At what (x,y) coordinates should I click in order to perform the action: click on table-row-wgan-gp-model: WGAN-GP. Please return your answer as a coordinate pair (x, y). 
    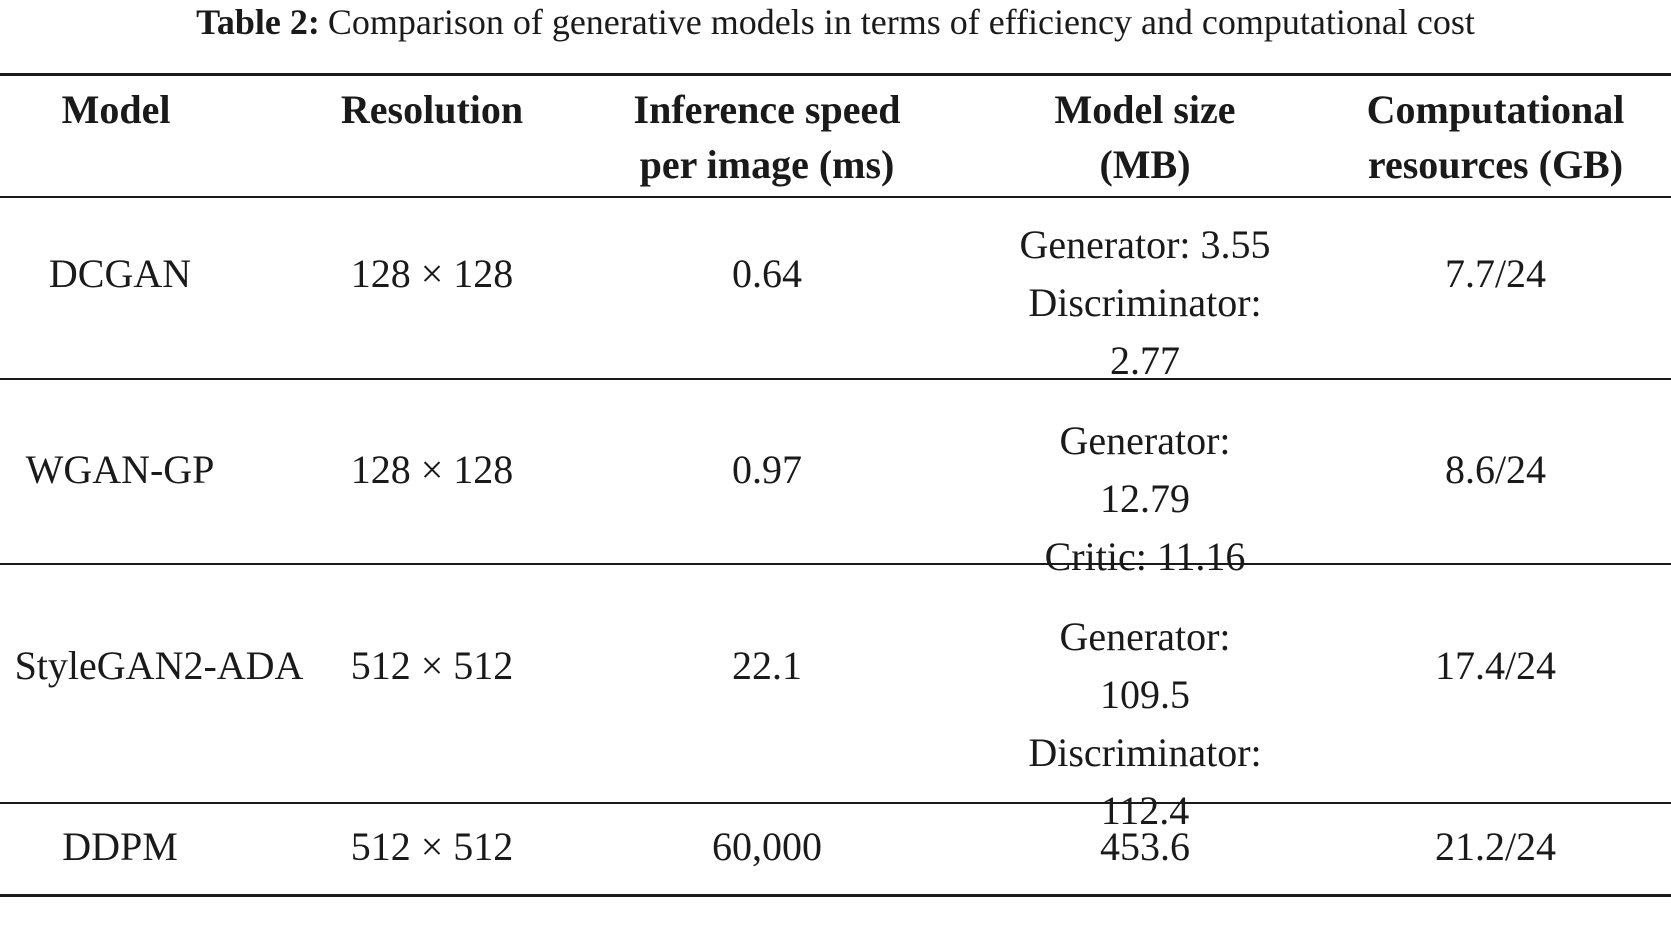
    Looking at the image, I should click on (120, 469).